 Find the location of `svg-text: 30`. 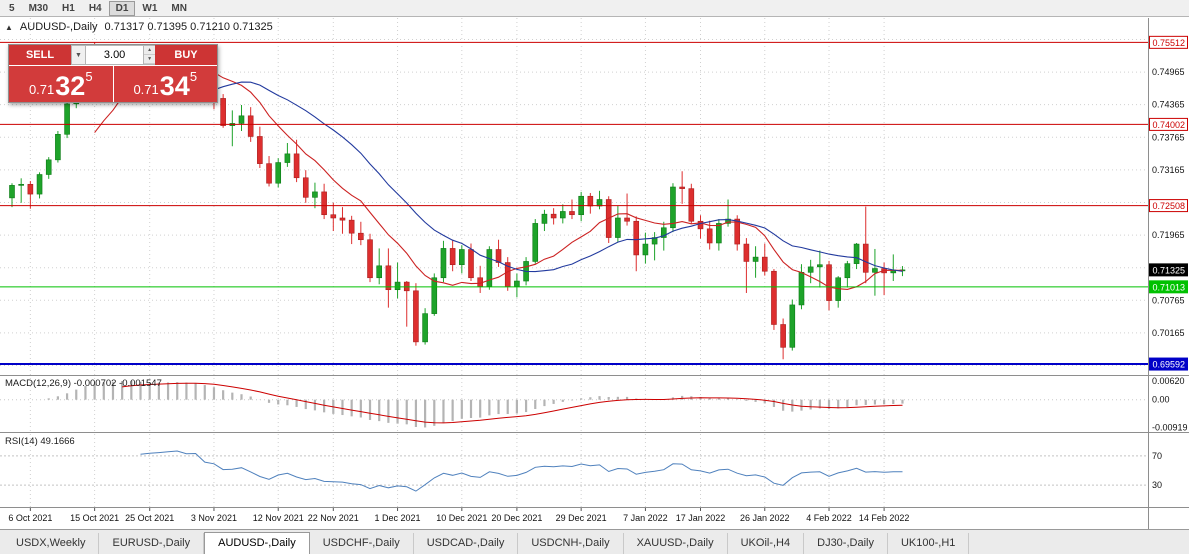

svg-text: 30 is located at coordinates (1157, 485).